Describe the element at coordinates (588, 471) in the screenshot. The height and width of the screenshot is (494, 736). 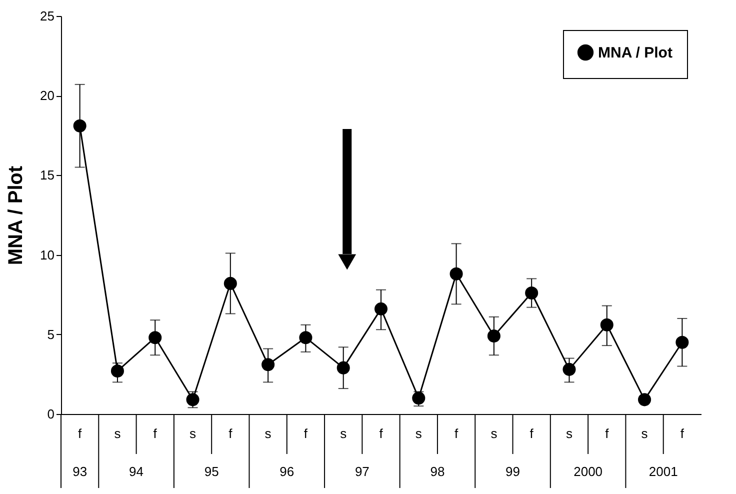
I see `text: 2000` at that location.